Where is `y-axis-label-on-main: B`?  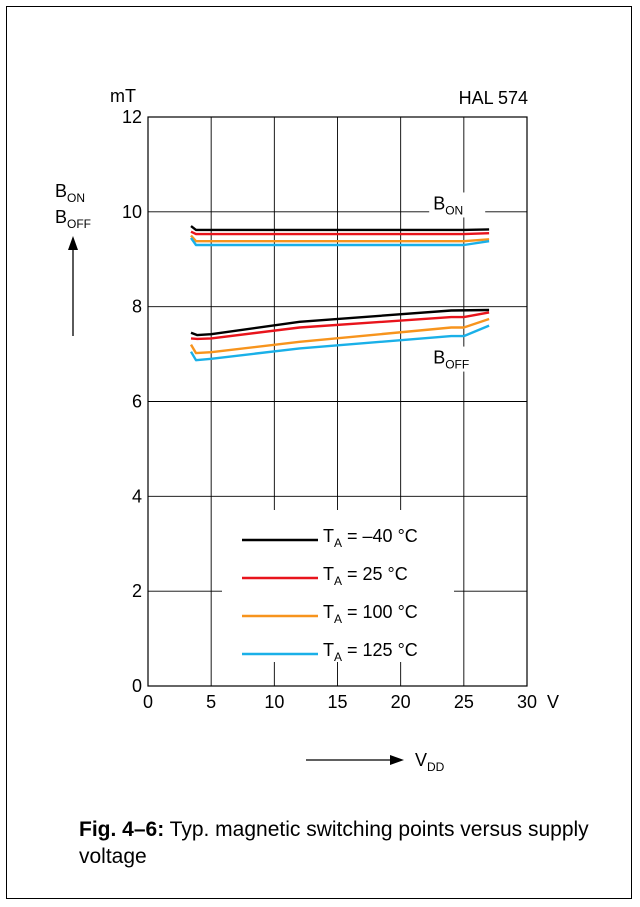 y-axis-label-on-main: B is located at coordinates (61, 191).